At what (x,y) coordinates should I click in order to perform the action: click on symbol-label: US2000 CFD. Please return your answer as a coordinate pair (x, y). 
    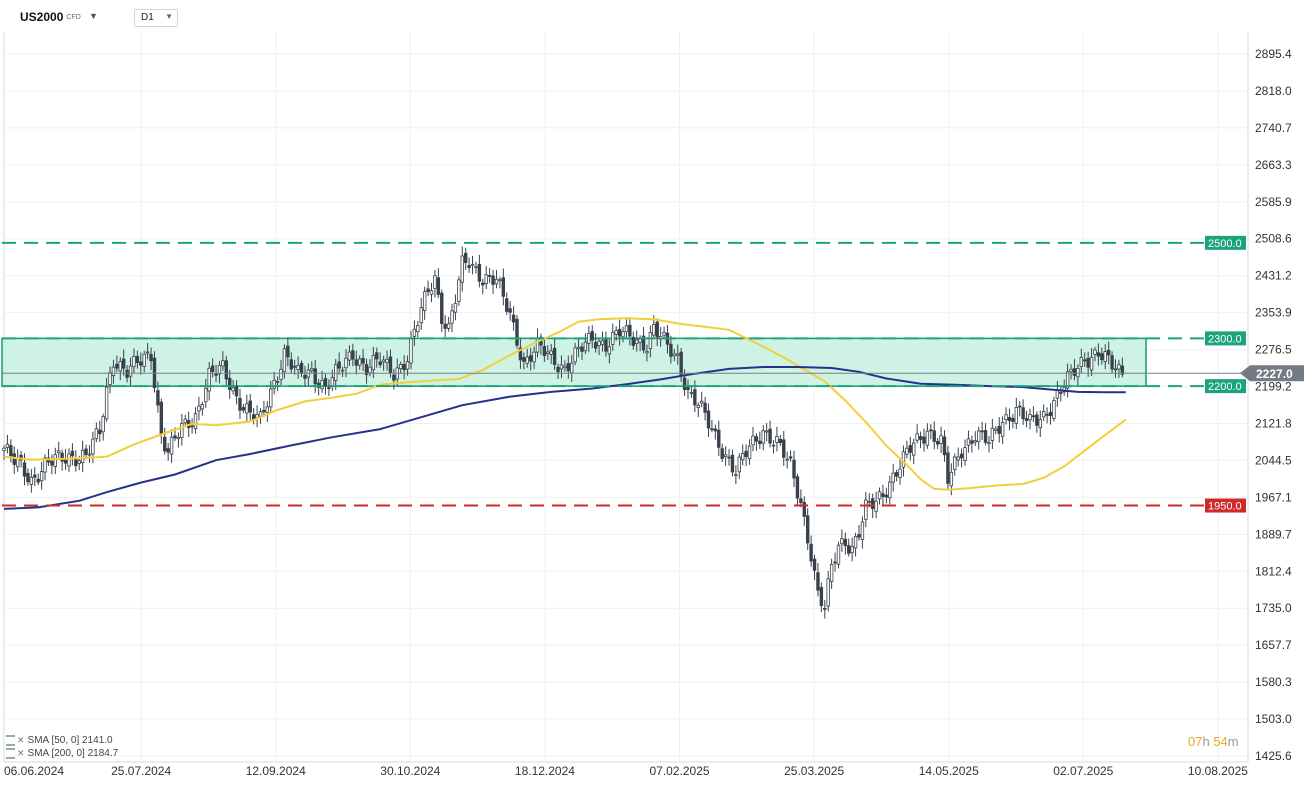
    Looking at the image, I should click on (50, 17).